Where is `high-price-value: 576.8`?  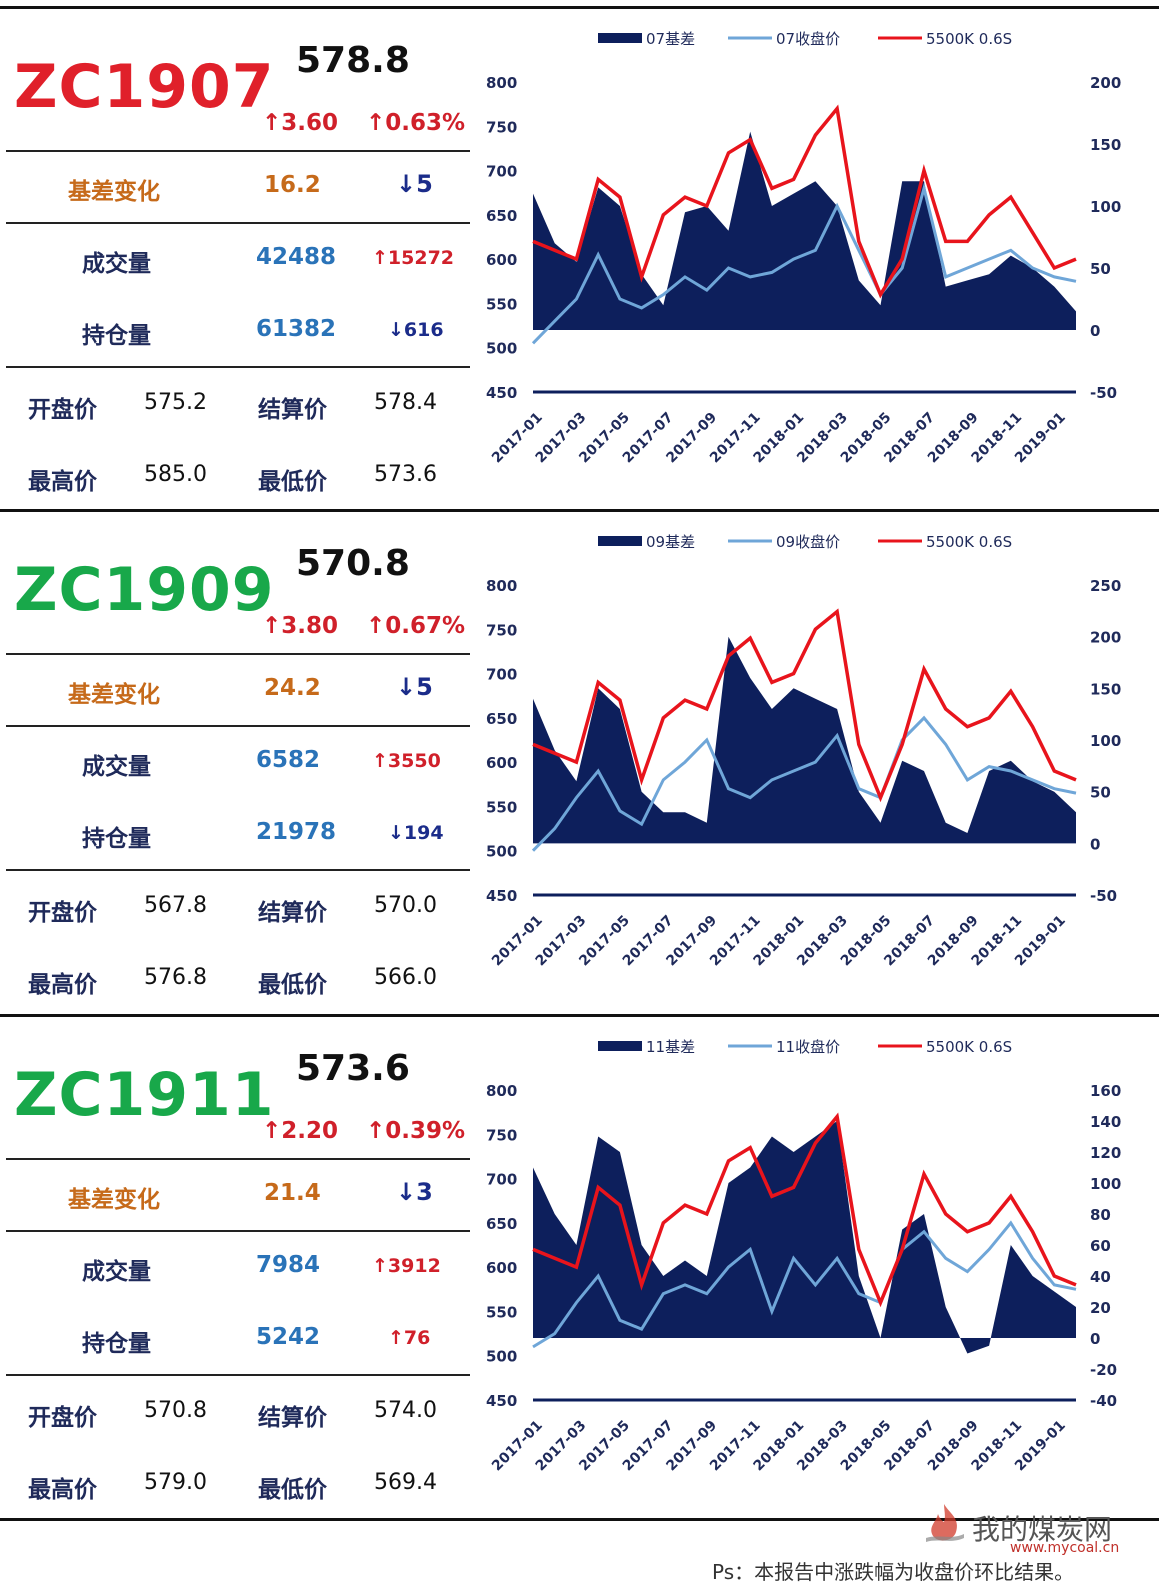
high-price-value: 576.8 is located at coordinates (175, 977).